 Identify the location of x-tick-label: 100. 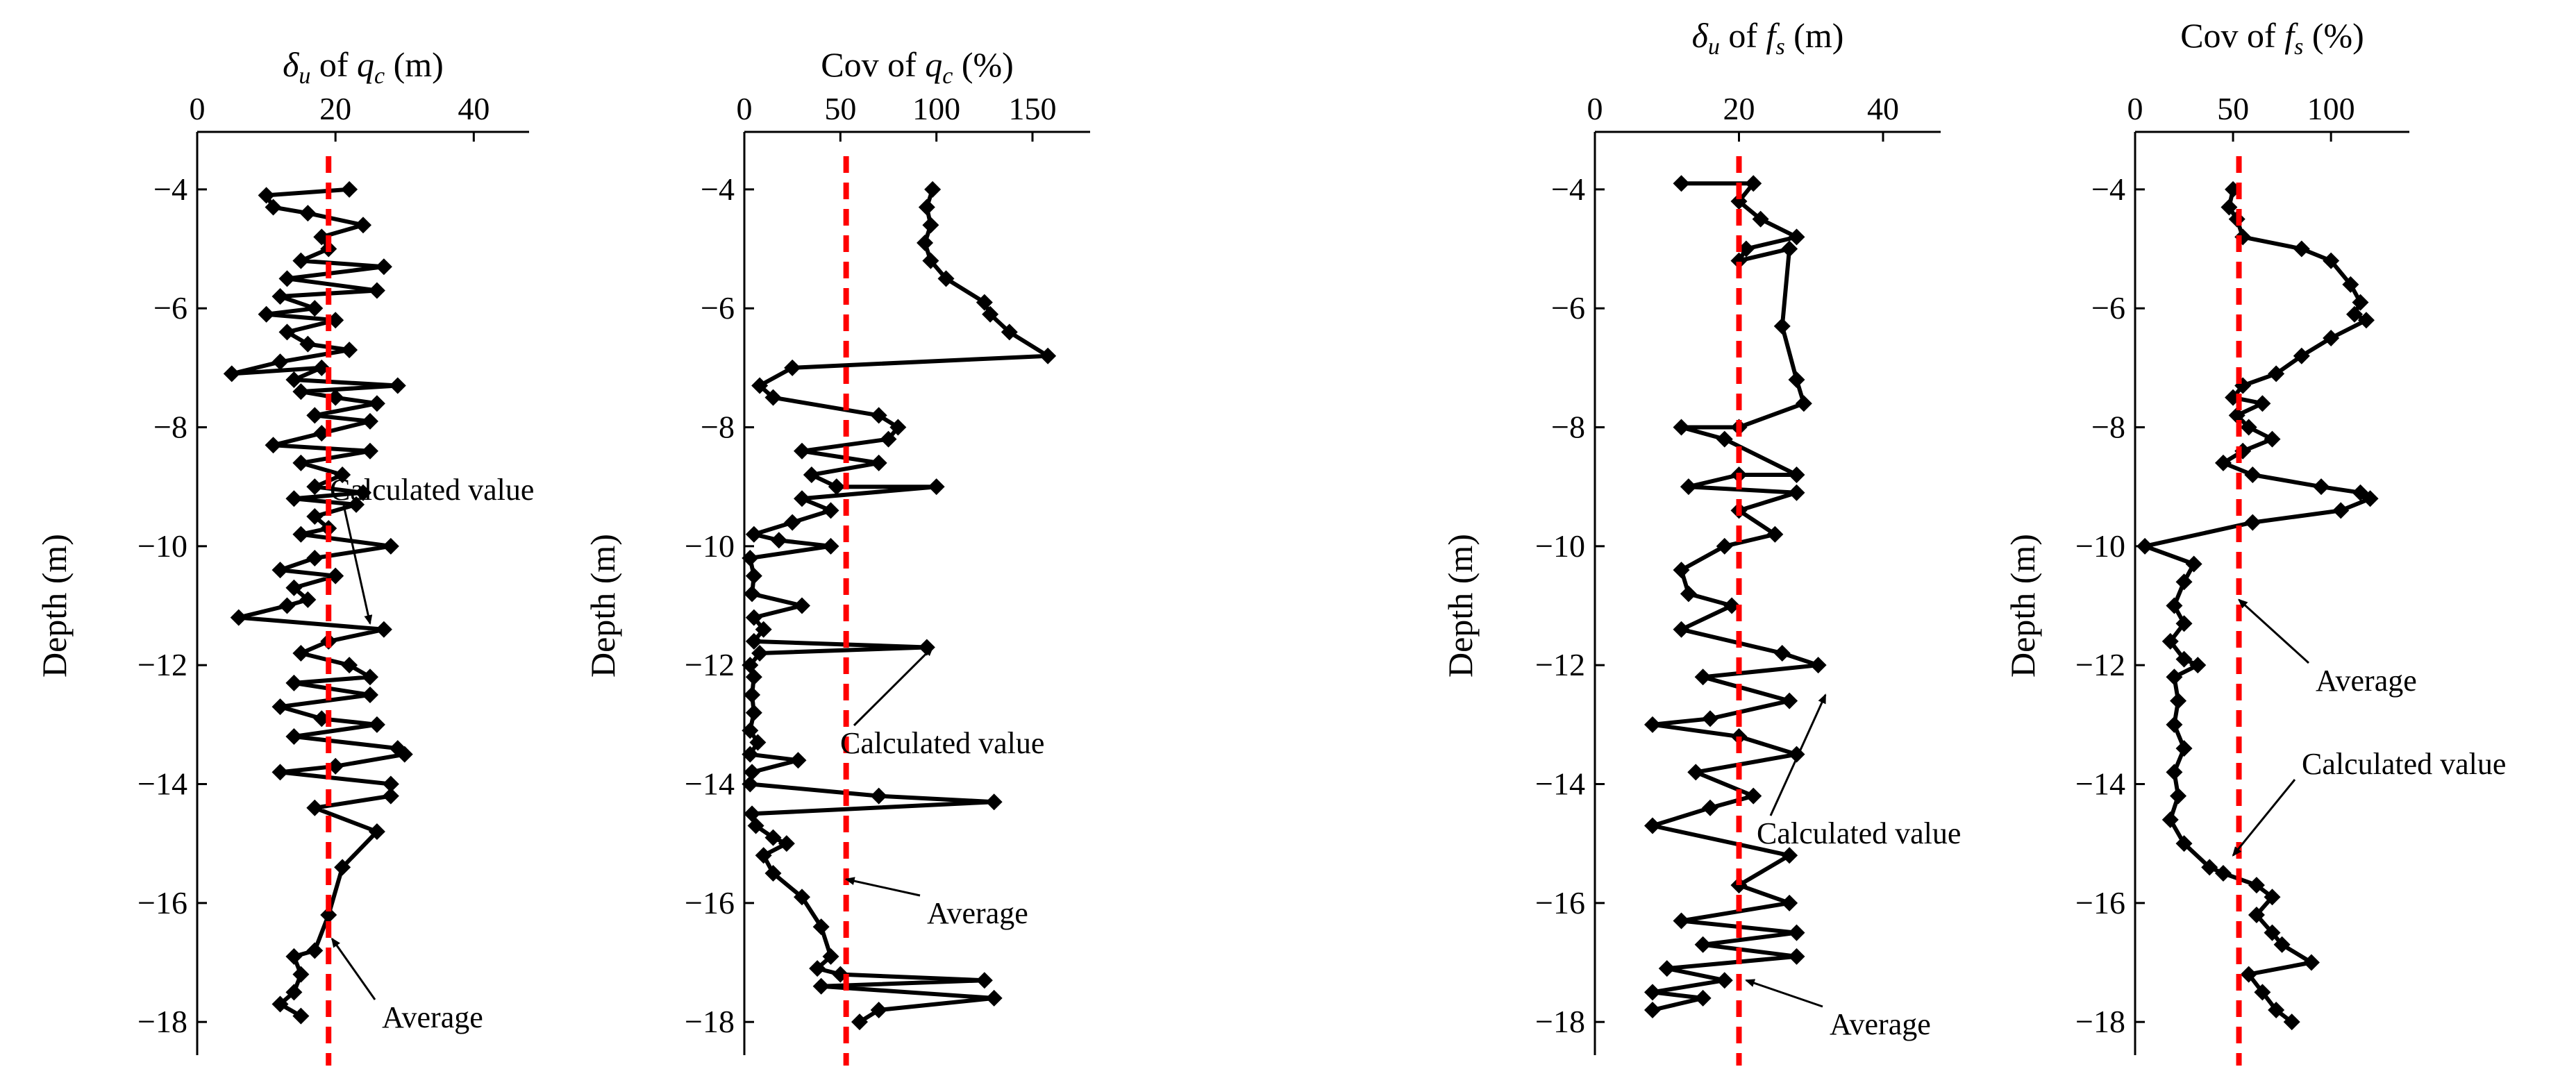
(2331, 108).